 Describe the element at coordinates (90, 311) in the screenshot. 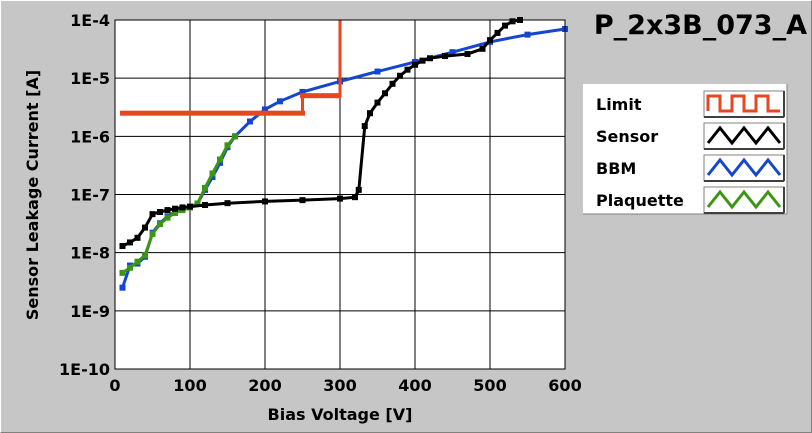

I see `y-tick-label: 1E-9` at that location.